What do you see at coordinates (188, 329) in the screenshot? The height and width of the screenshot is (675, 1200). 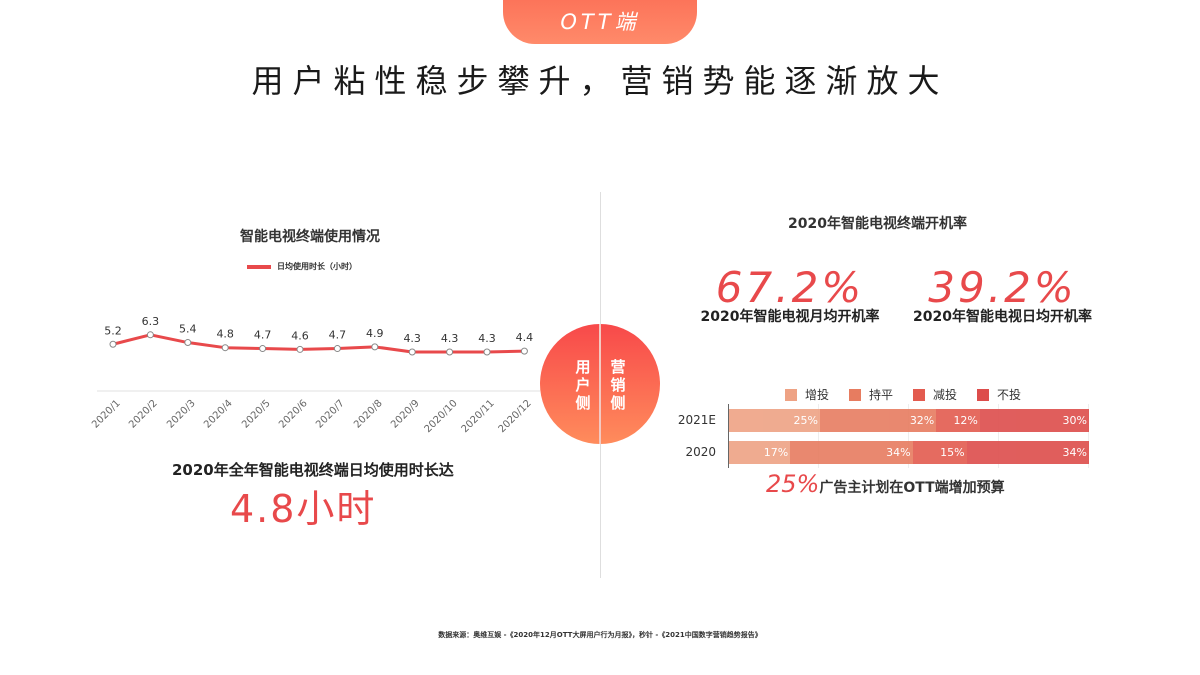 I see `data-label: 5.4` at bounding box center [188, 329].